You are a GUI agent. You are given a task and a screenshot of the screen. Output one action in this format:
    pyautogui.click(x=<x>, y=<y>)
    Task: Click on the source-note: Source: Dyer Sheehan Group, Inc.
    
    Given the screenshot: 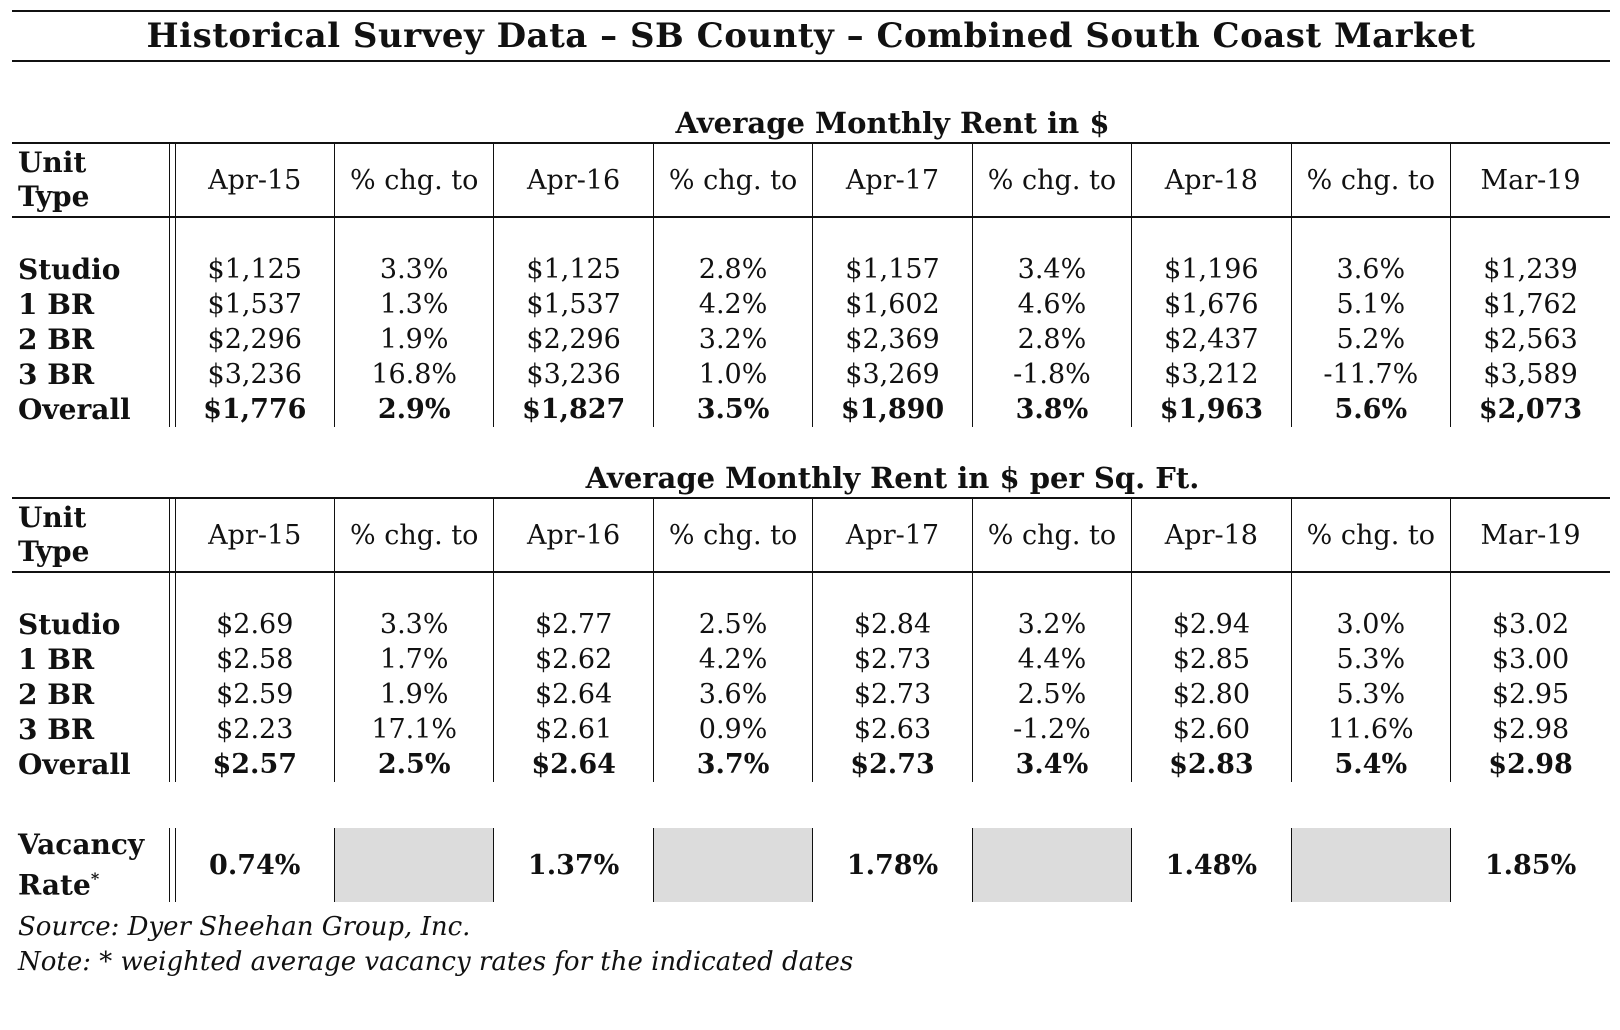 What is the action you would take?
    pyautogui.click(x=244, y=927)
    